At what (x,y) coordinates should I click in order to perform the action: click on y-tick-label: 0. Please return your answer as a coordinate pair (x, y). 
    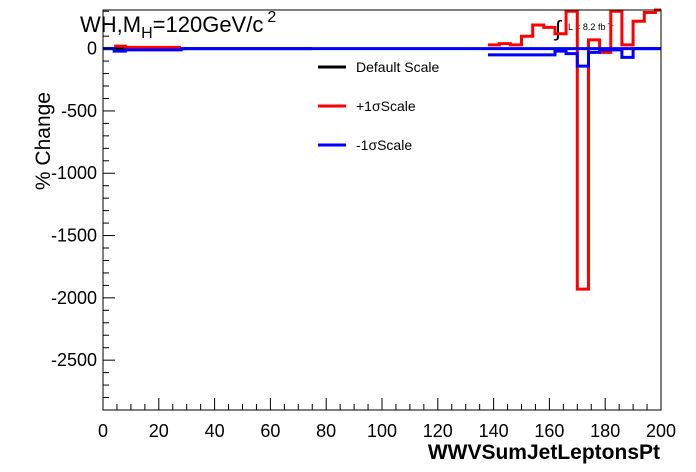
    Looking at the image, I should click on (92, 49).